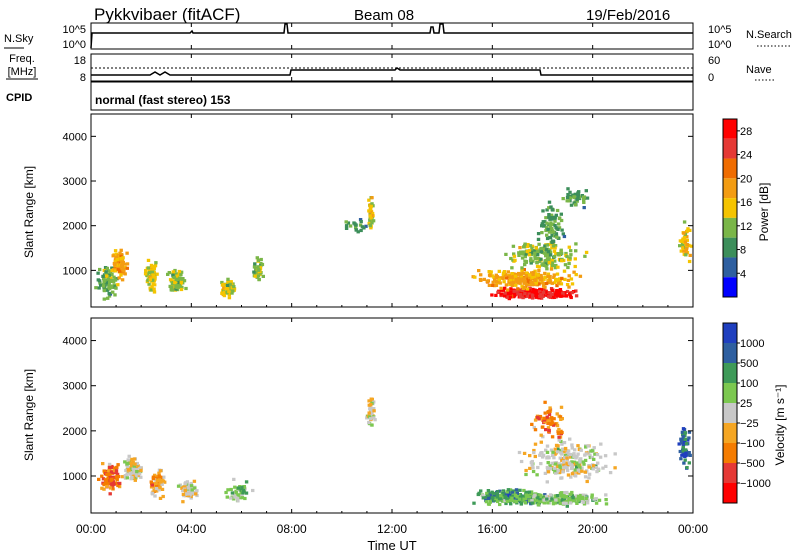 The width and height of the screenshot is (800, 554). I want to click on time-tick-label-1: 04:00, so click(191, 529).